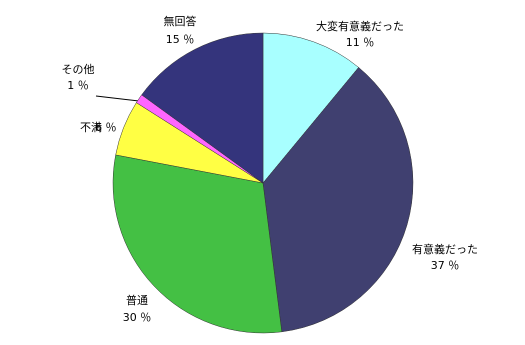 This screenshot has width=525, height=345. Describe the element at coordinates (106, 127) in the screenshot. I see `slice-value-label: 6 ％` at that location.